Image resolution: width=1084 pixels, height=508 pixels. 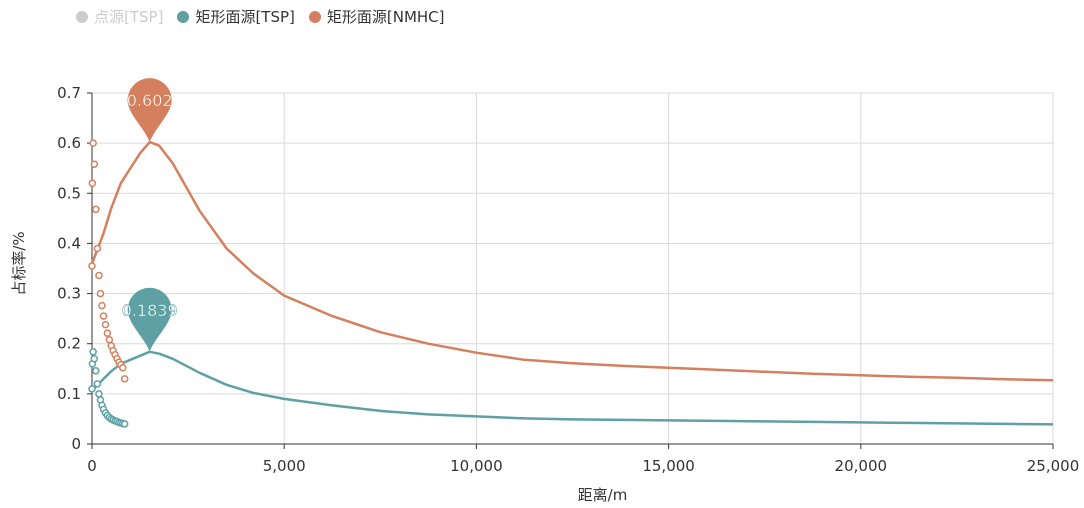 What do you see at coordinates (150, 310) in the screenshot?
I see `peak-value-label: 0.1839` at bounding box center [150, 310].